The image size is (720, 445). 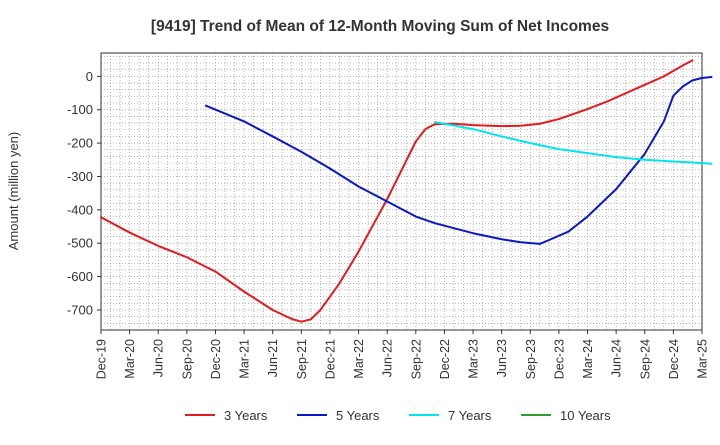 I want to click on x-tick-label: Dec-21, so click(x=330, y=359).